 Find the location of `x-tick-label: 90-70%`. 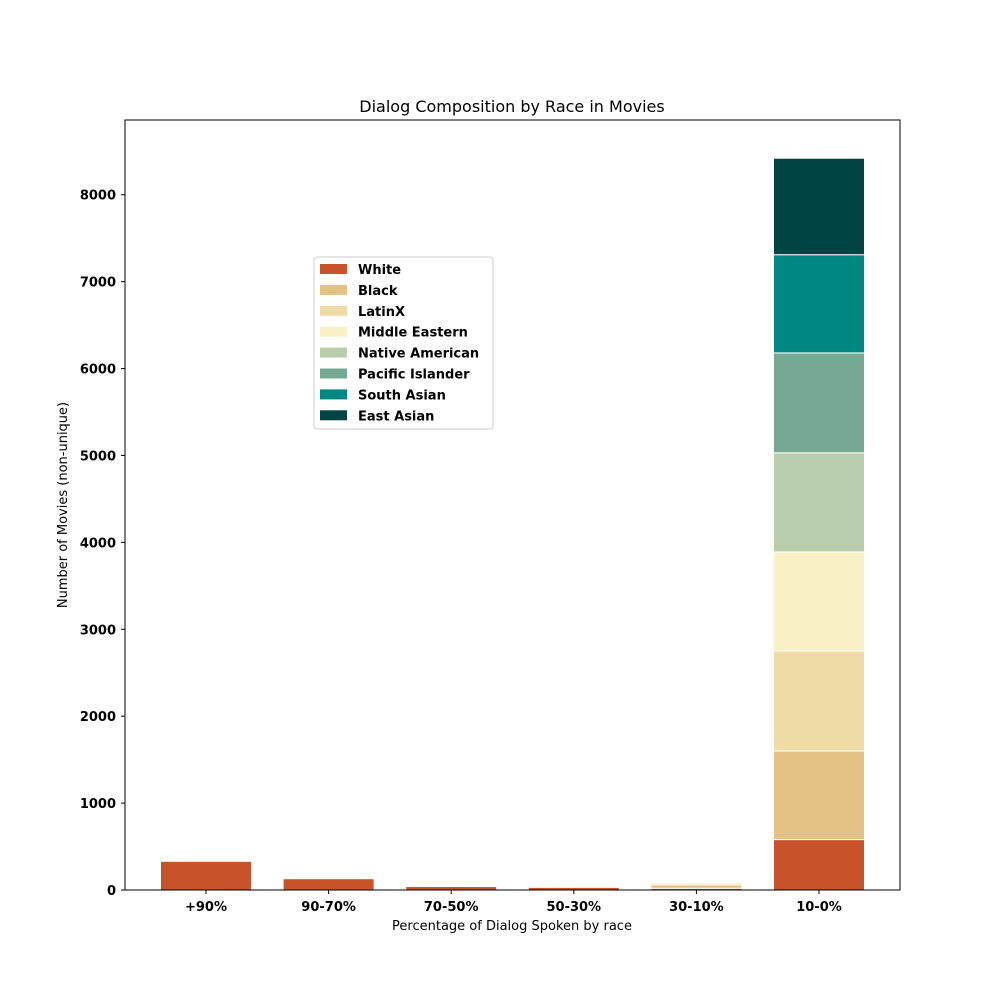

x-tick-label: 90-70% is located at coordinates (328, 907).